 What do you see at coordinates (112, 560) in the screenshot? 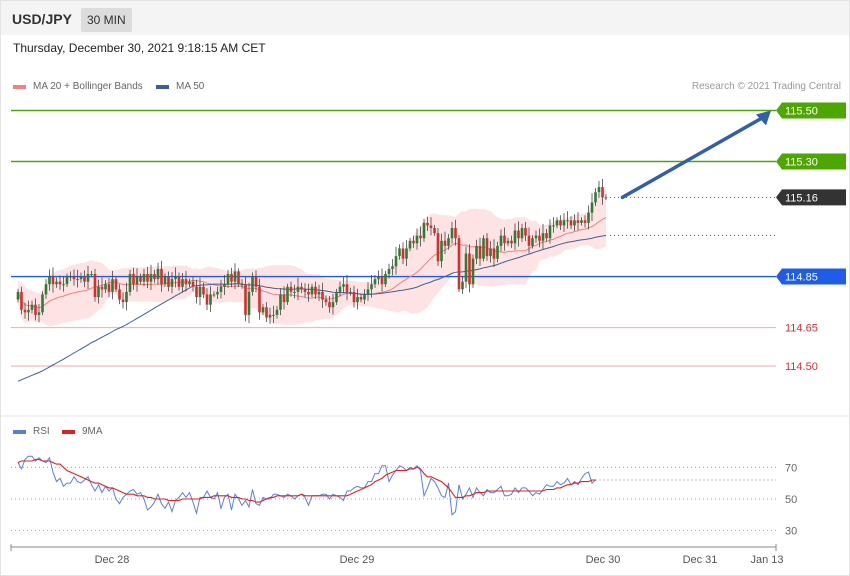
I see `x-tick-label: Dec 28` at bounding box center [112, 560].